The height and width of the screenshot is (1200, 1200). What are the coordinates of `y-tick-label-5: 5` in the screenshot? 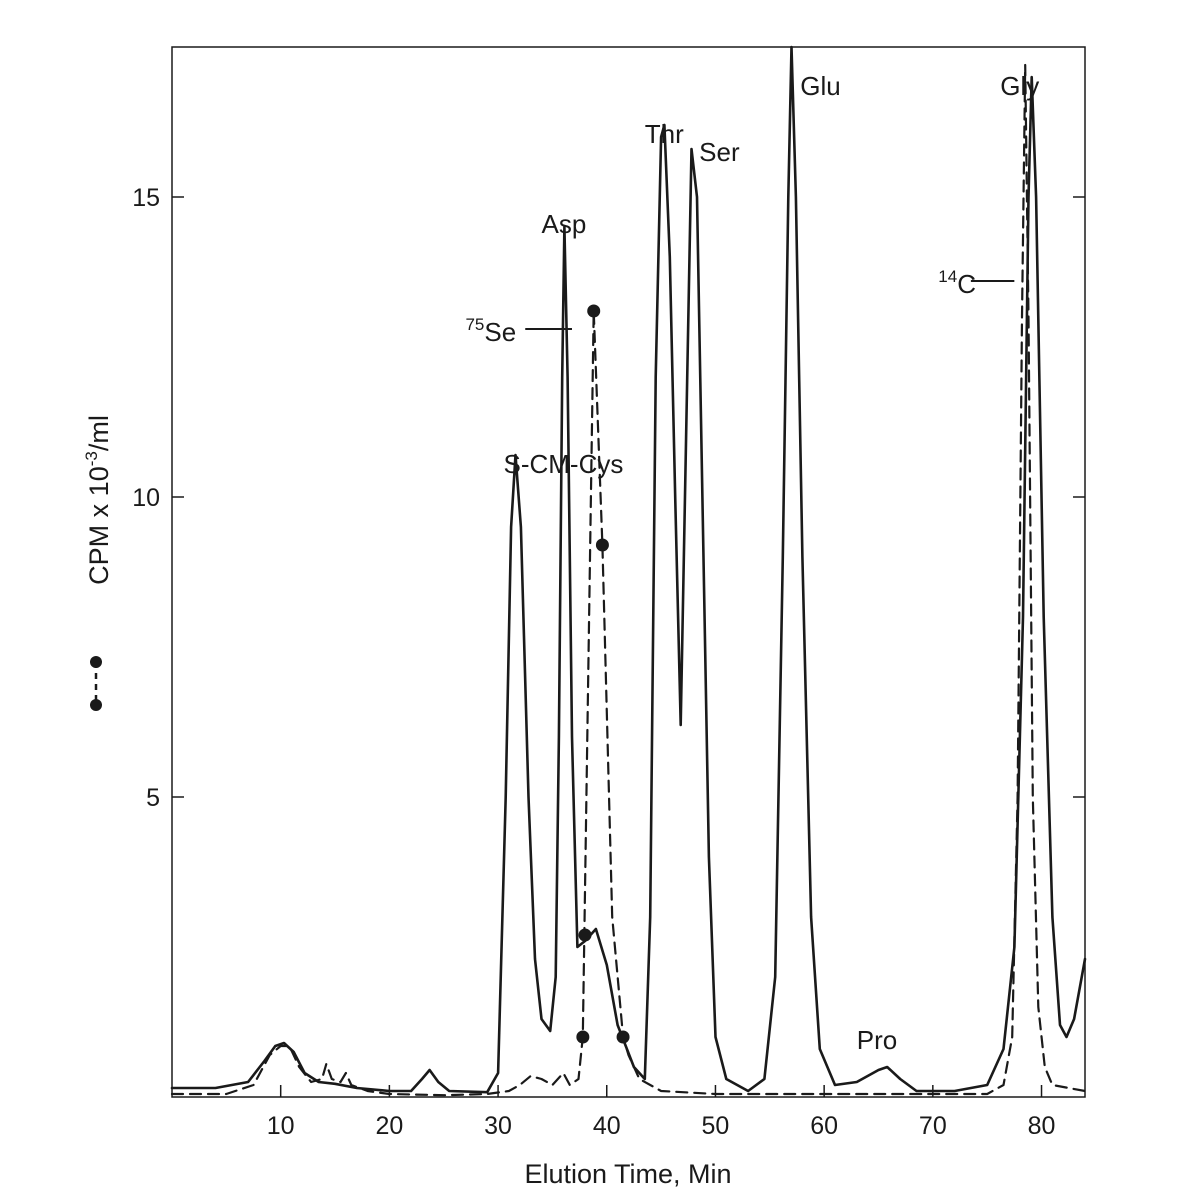 It's located at (153, 798).